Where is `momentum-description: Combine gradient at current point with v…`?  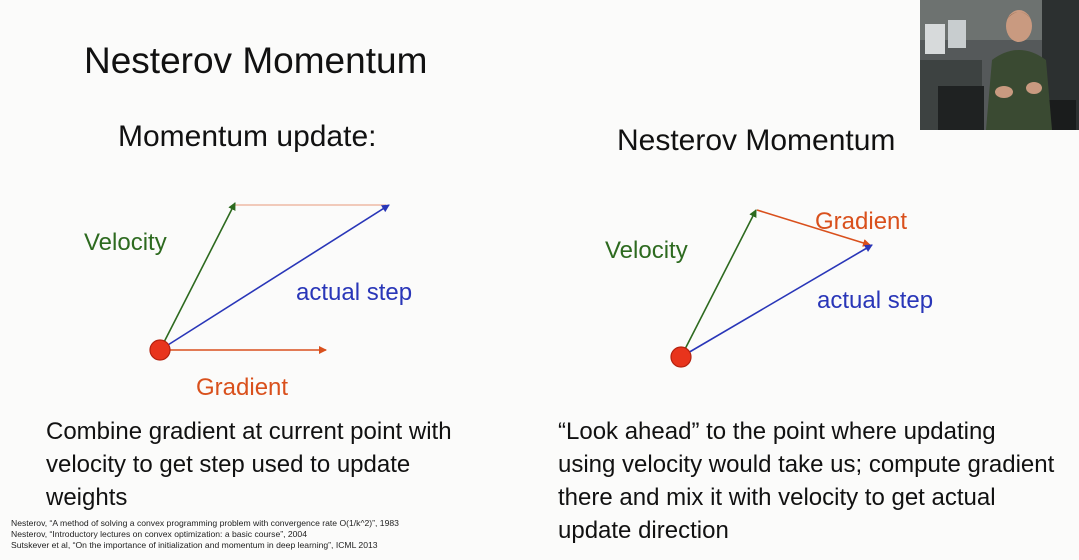 momentum-description: Combine gradient at current point with v… is located at coordinates (249, 464).